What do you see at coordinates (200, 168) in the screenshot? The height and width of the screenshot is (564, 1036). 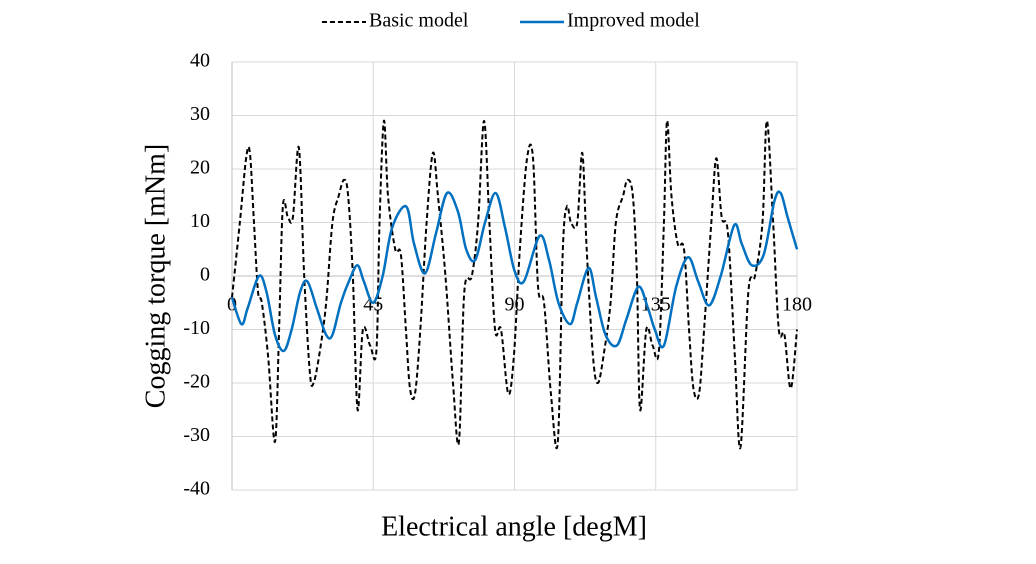 I see `y-tick-label: 20` at bounding box center [200, 168].